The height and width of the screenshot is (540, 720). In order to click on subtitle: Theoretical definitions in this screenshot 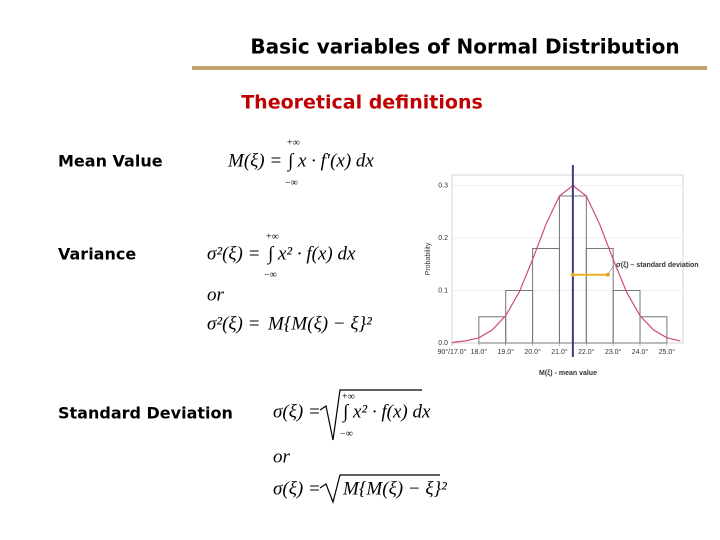, I will do `click(362, 103)`.